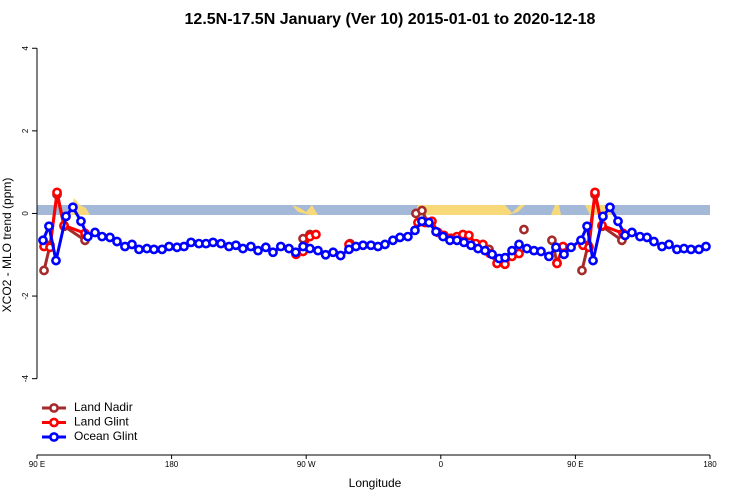 This screenshot has height=500, width=750. I want to click on x-tick-label: 90 W, so click(306, 464).